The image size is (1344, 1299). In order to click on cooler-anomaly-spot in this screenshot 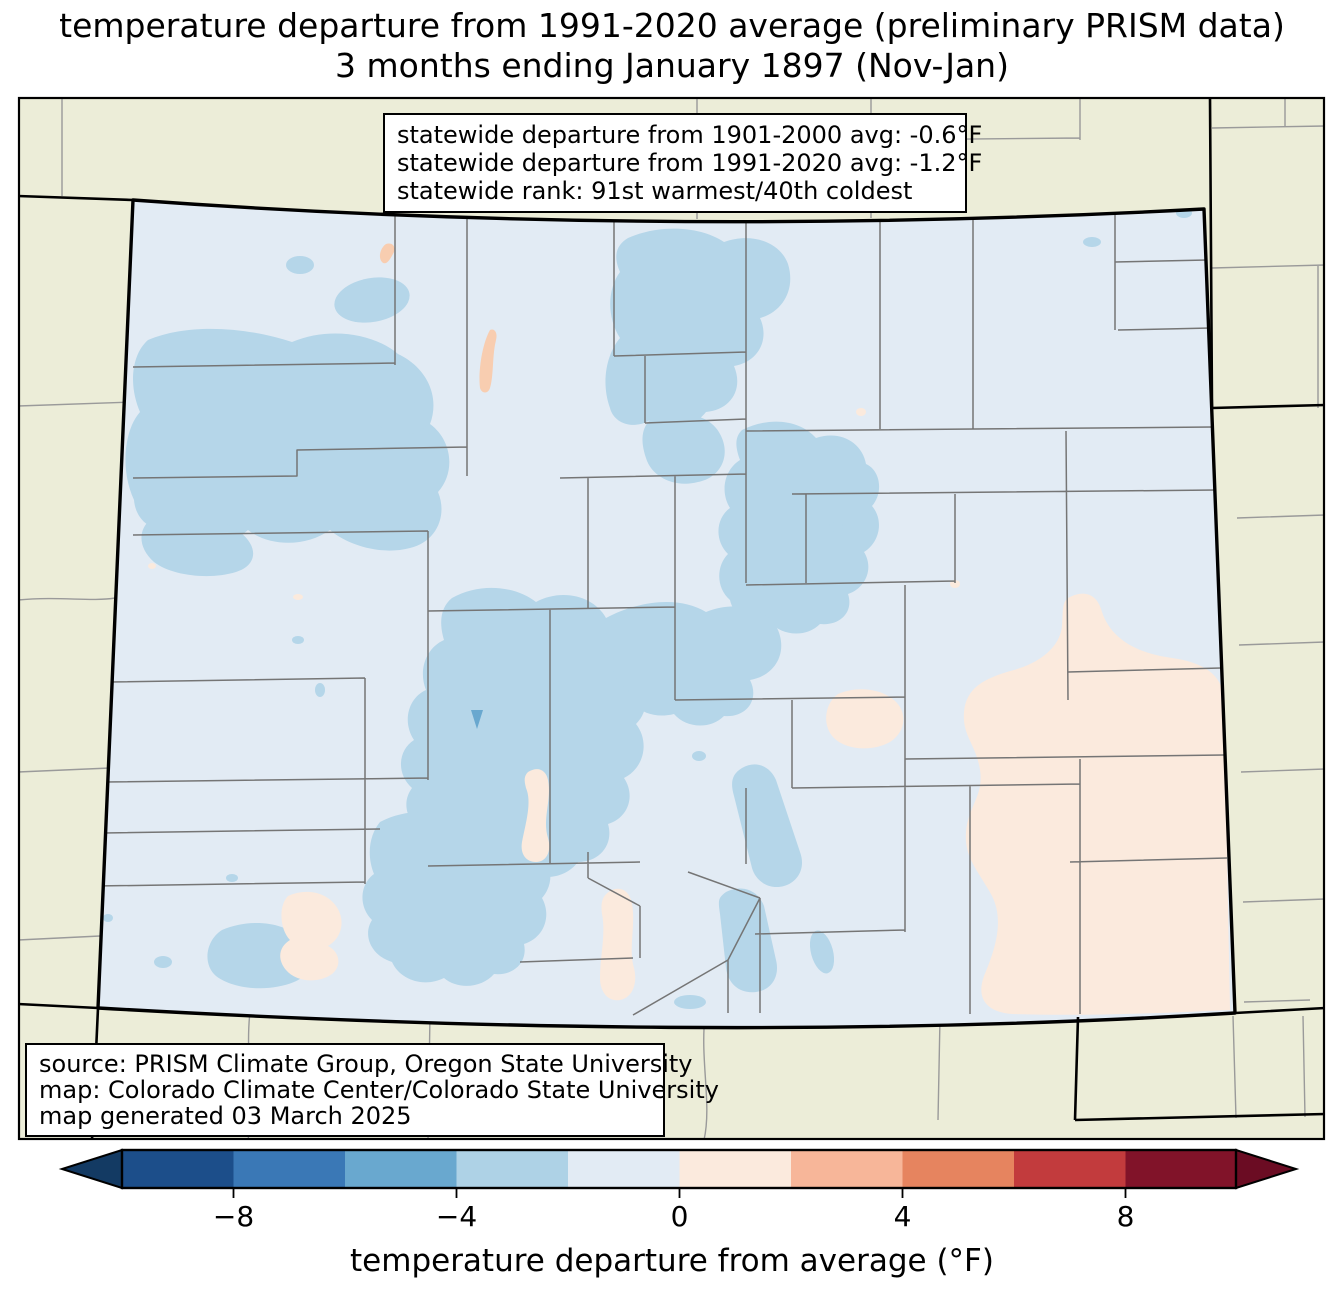, I will do `click(477, 719)`.